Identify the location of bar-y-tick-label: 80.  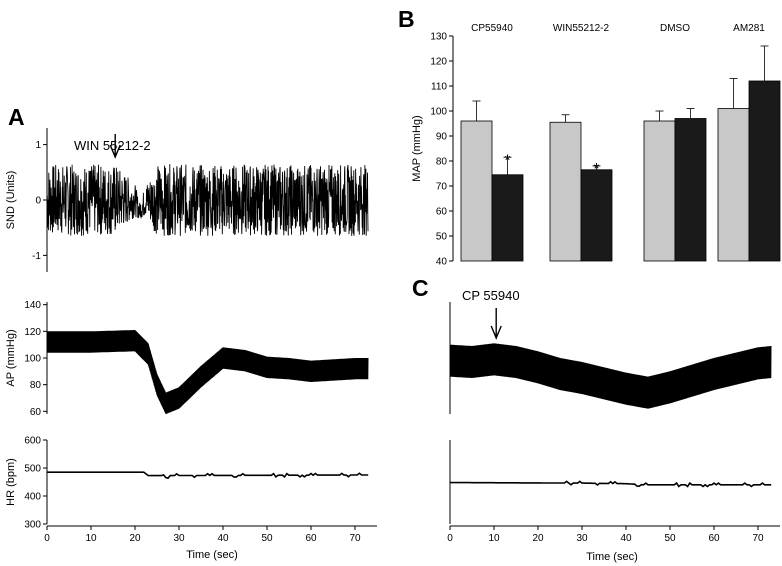
(442, 162).